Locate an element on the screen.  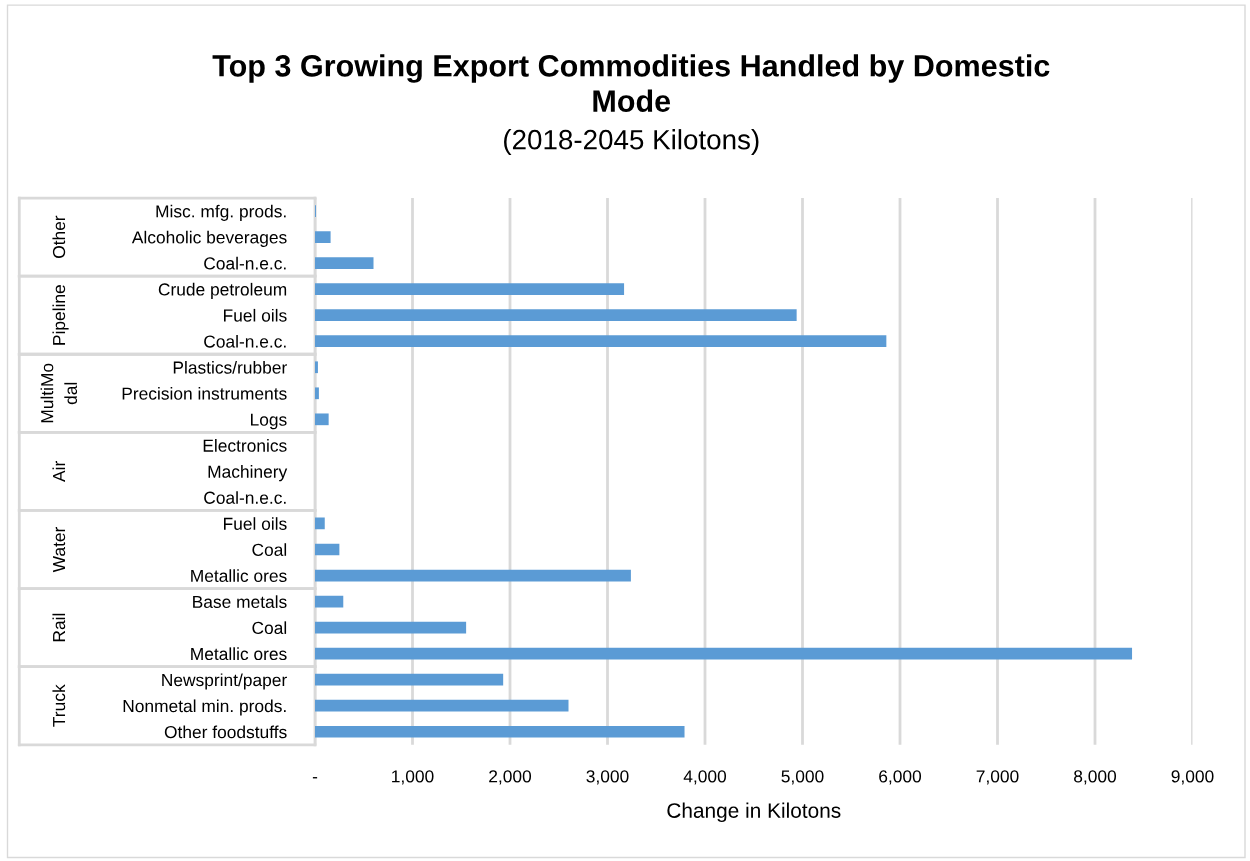
x-tick-label: 8,000 is located at coordinates (1095, 777).